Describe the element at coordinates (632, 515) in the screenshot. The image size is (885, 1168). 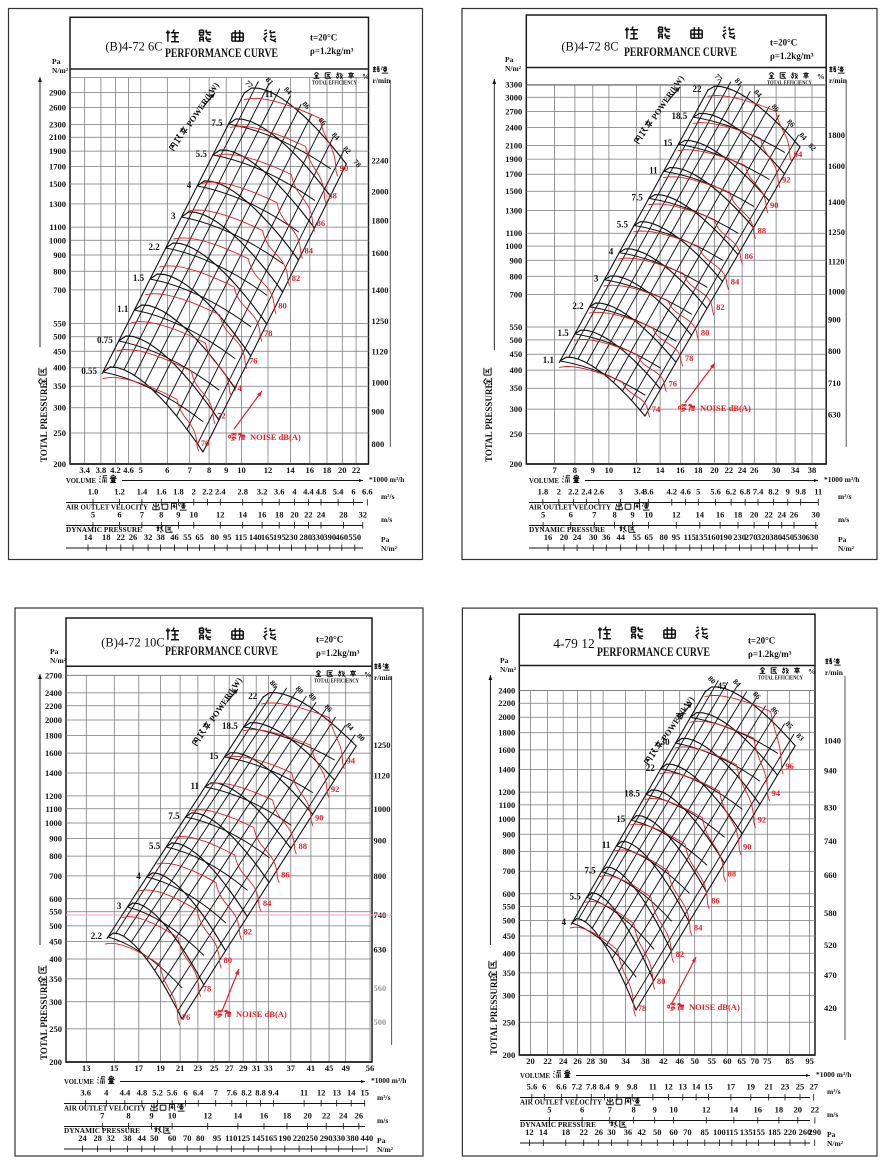
I see `svg-text: 9` at that location.